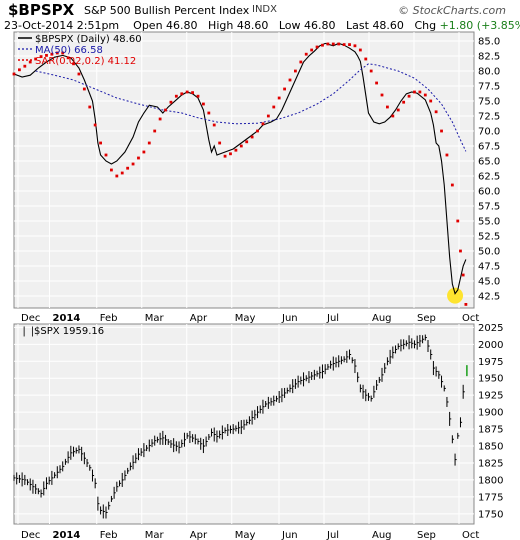 This screenshot has height=540, width=520. Describe the element at coordinates (88, 39) in the screenshot. I see `legend-price: $BPSPX (Daily) 48.60` at that location.